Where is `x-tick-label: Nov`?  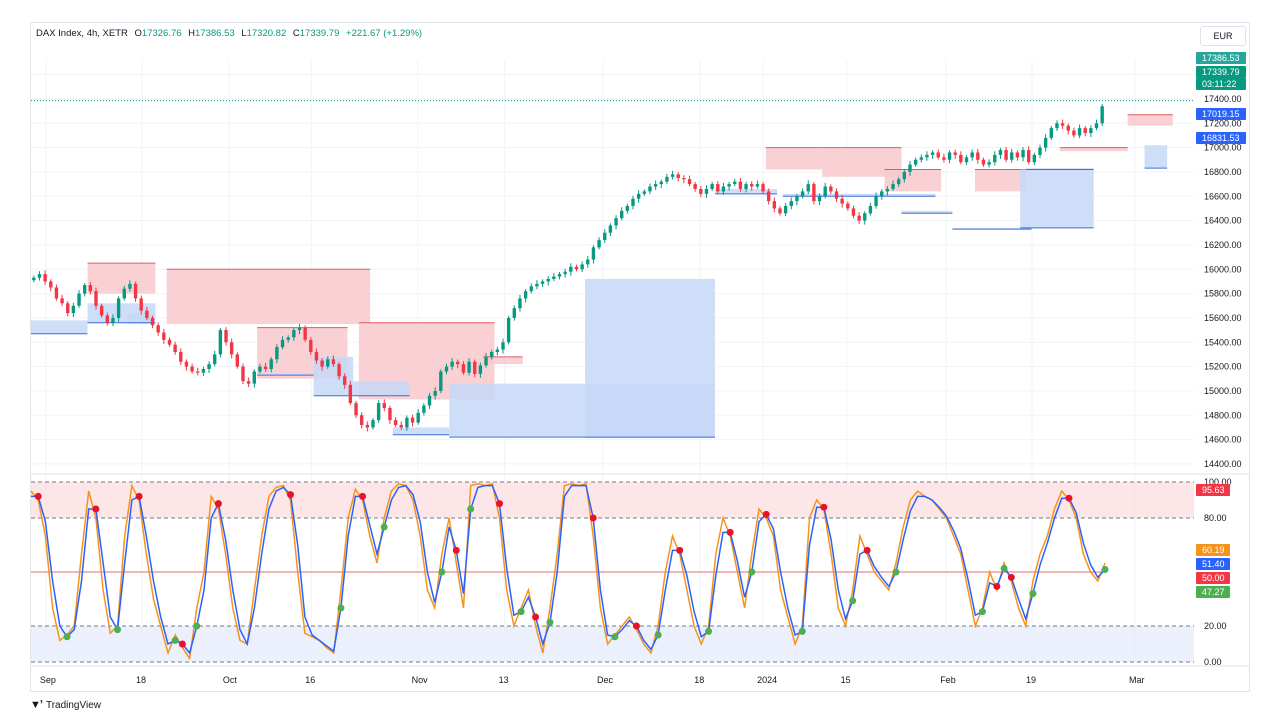
x-tick-label: Nov is located at coordinates (420, 680).